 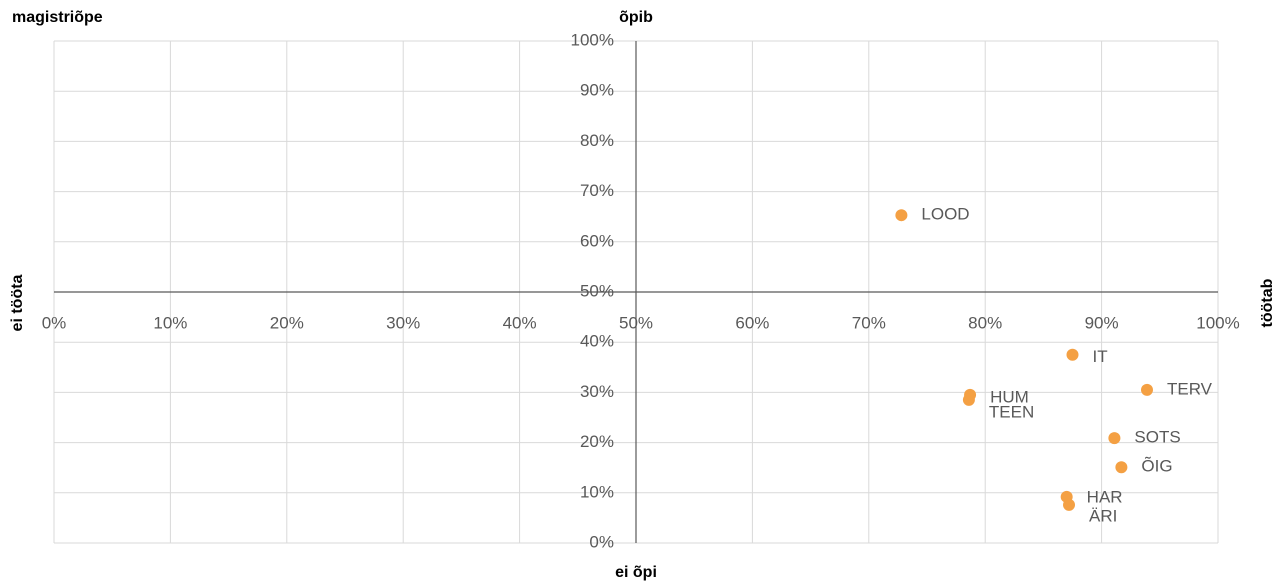 I want to click on point-label: LOOD, so click(x=945, y=214).